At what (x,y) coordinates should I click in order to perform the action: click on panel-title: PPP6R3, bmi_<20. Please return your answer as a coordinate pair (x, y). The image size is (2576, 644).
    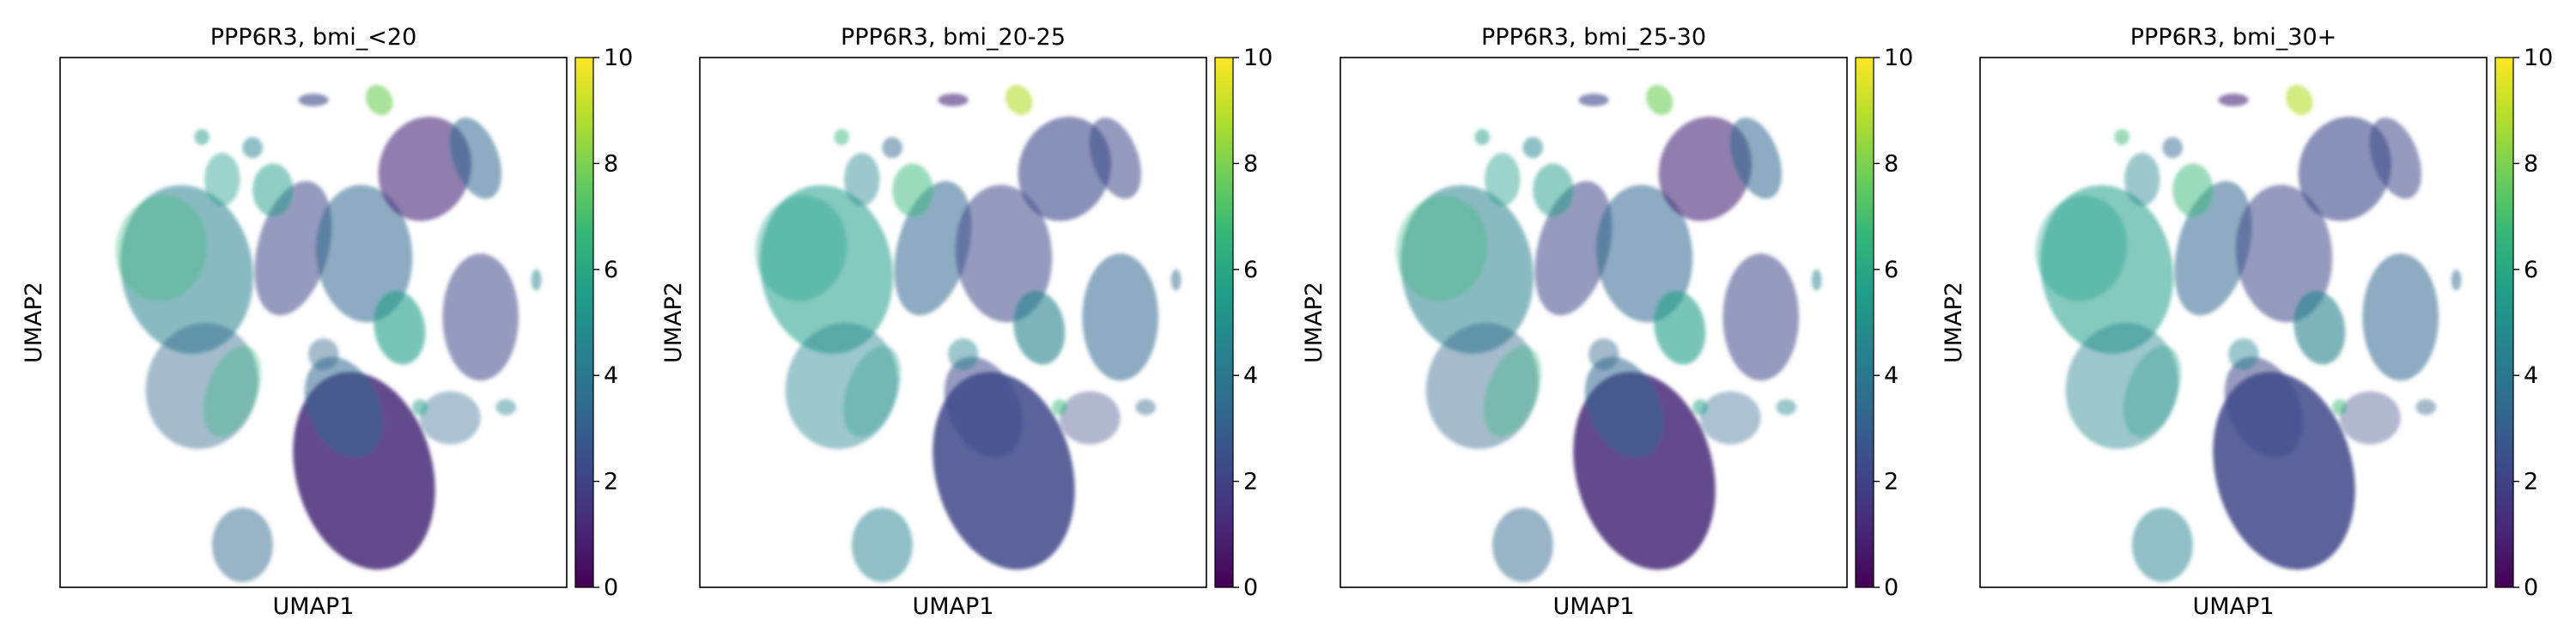
    Looking at the image, I should click on (313, 37).